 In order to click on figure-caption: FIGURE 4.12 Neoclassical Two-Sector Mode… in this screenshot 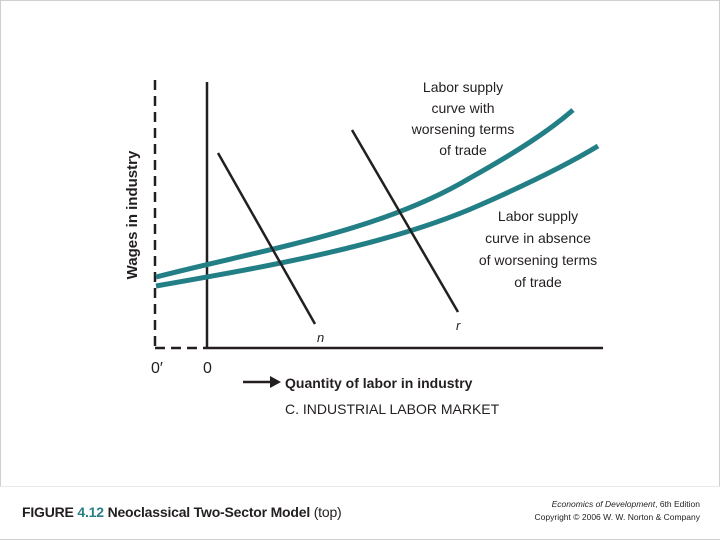, I will do `click(182, 512)`.